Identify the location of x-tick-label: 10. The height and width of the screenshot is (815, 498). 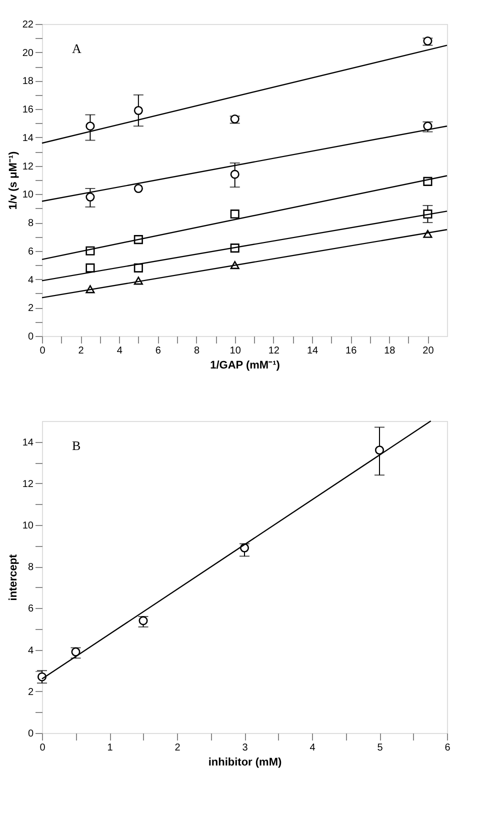
(236, 351).